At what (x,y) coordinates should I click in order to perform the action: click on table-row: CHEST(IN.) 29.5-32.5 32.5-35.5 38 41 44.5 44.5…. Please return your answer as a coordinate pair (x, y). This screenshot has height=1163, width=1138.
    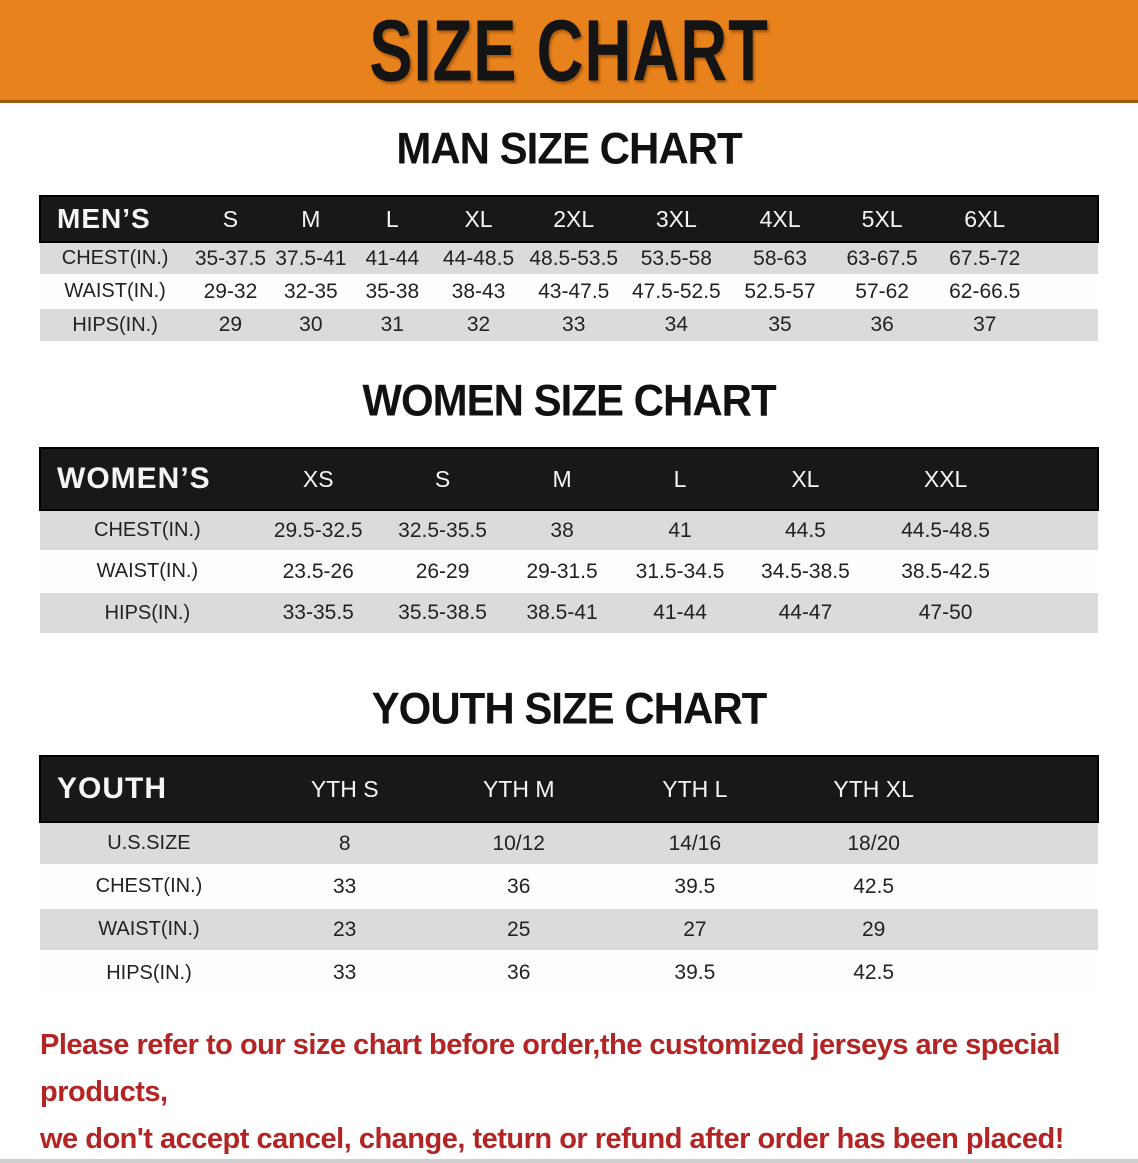
    Looking at the image, I should click on (569, 530).